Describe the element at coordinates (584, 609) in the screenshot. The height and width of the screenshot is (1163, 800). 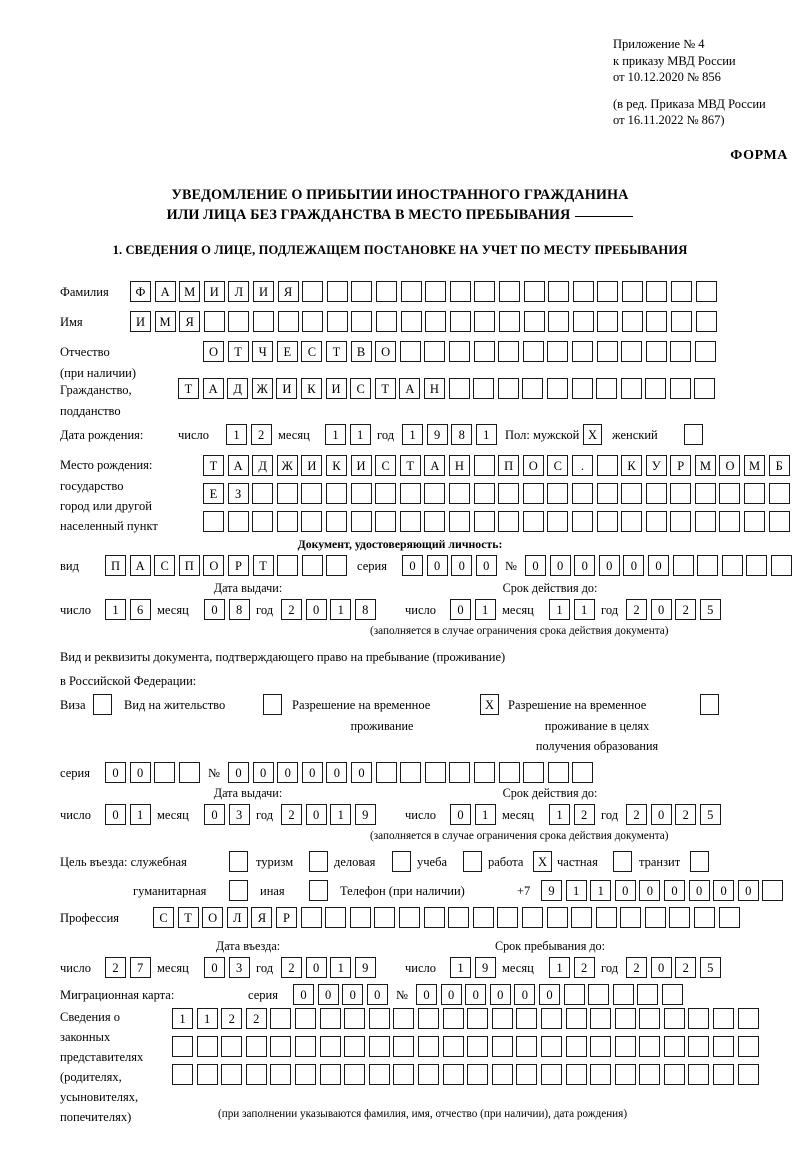
I see `doc-valid-month-cell: 1` at that location.